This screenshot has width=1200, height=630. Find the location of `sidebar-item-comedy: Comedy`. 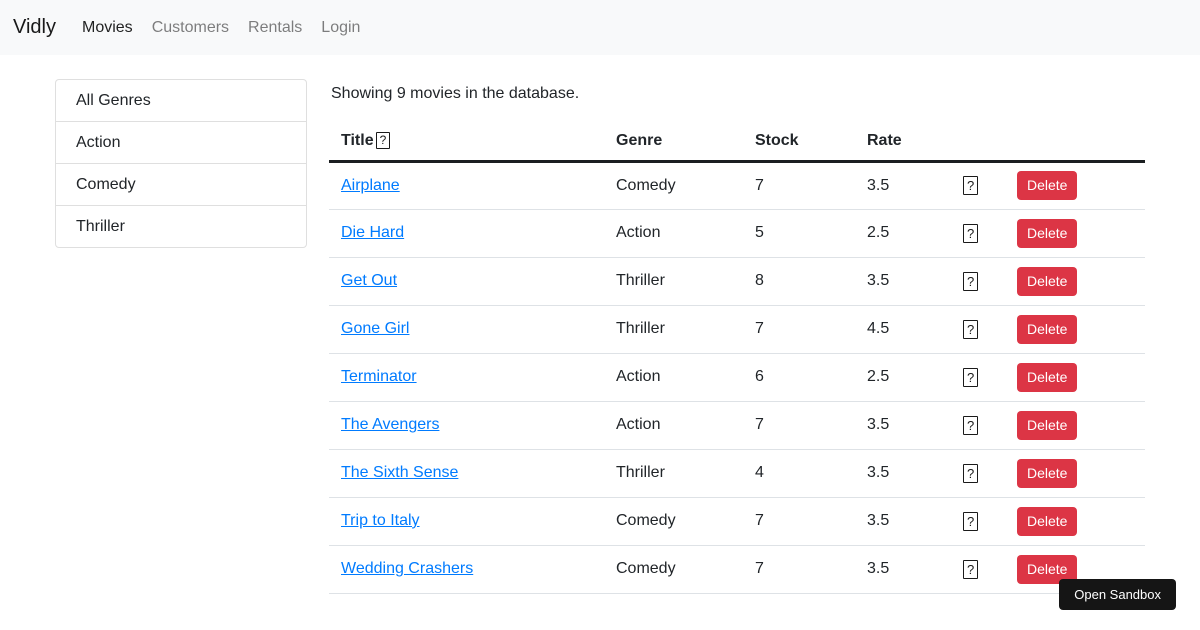

sidebar-item-comedy: Comedy is located at coordinates (181, 184).